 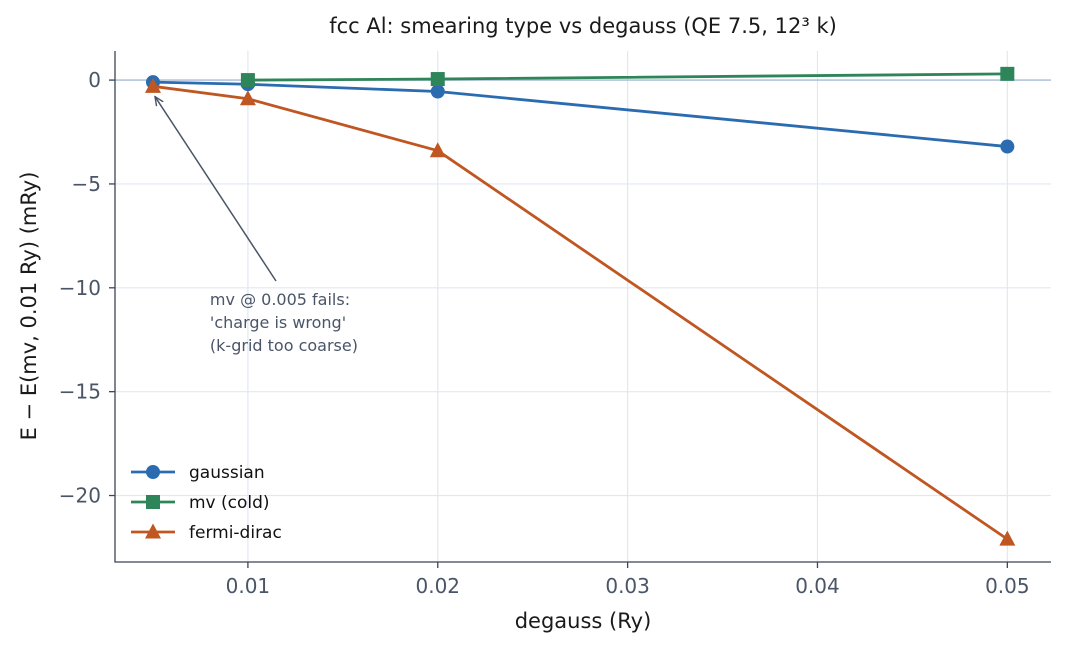 What do you see at coordinates (437, 586) in the screenshot?
I see `x-tick-label: 0.02` at bounding box center [437, 586].